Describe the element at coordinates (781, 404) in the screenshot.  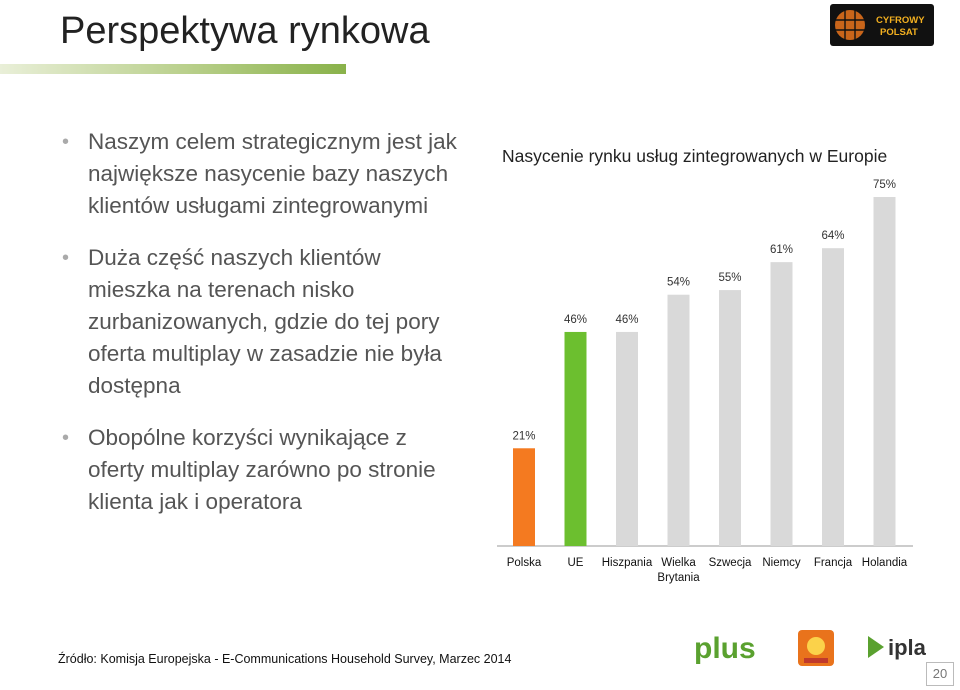
I see `bar-niemcy` at that location.